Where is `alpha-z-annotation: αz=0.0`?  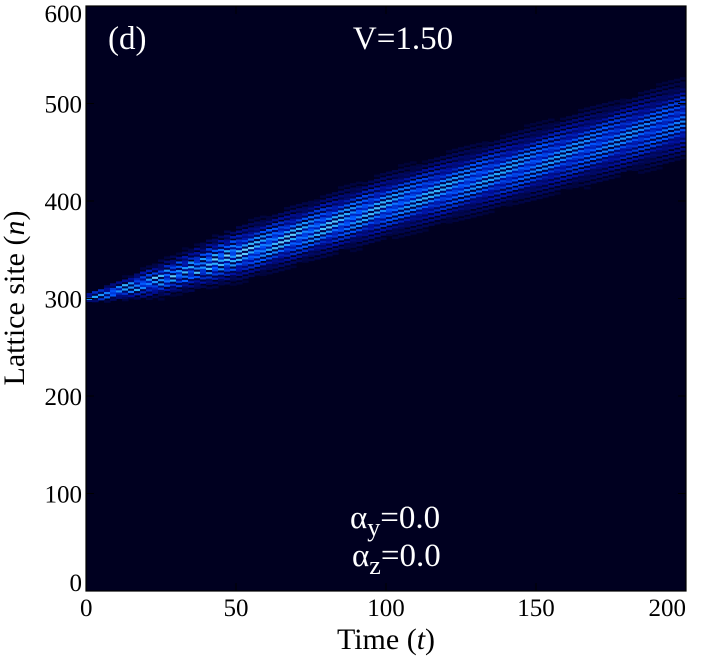 alpha-z-annotation: αz=0.0 is located at coordinates (396, 559).